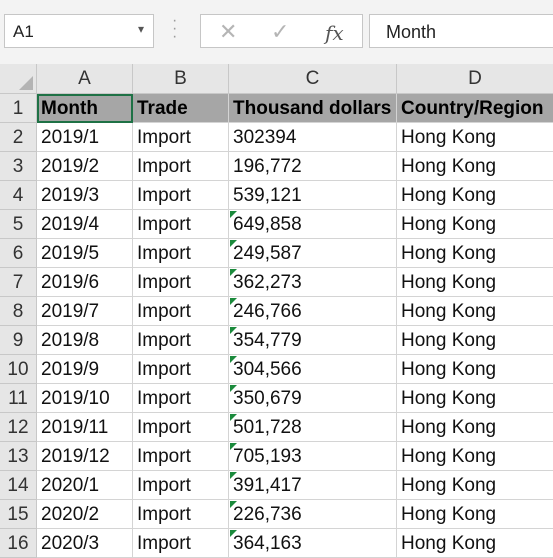 This screenshot has height=558, width=553. I want to click on value-cell: 304,566, so click(313, 369).